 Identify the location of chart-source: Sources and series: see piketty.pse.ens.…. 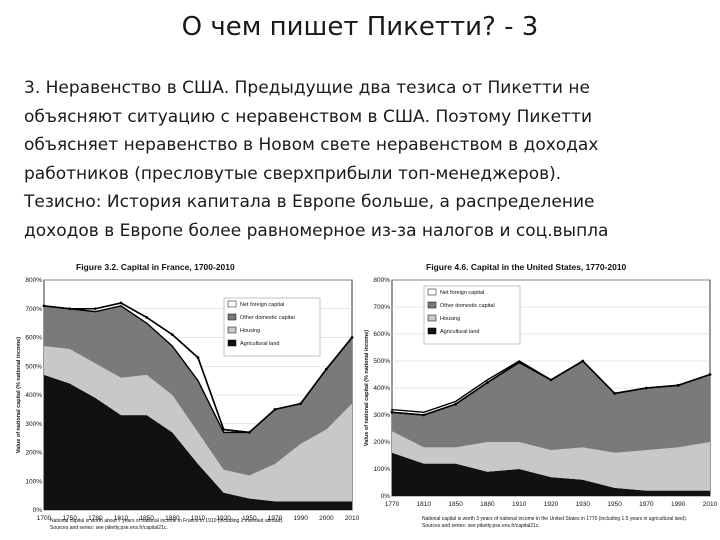
(481, 526).